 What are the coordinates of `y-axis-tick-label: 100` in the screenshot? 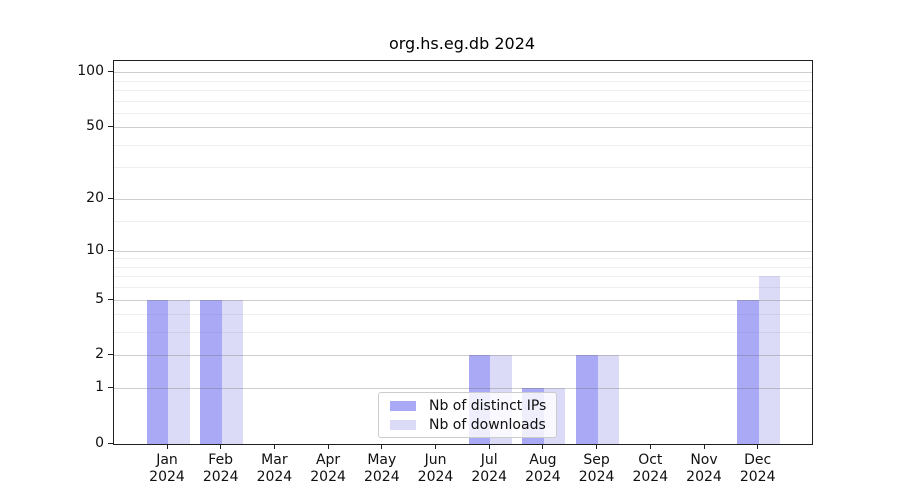 It's located at (90, 71).